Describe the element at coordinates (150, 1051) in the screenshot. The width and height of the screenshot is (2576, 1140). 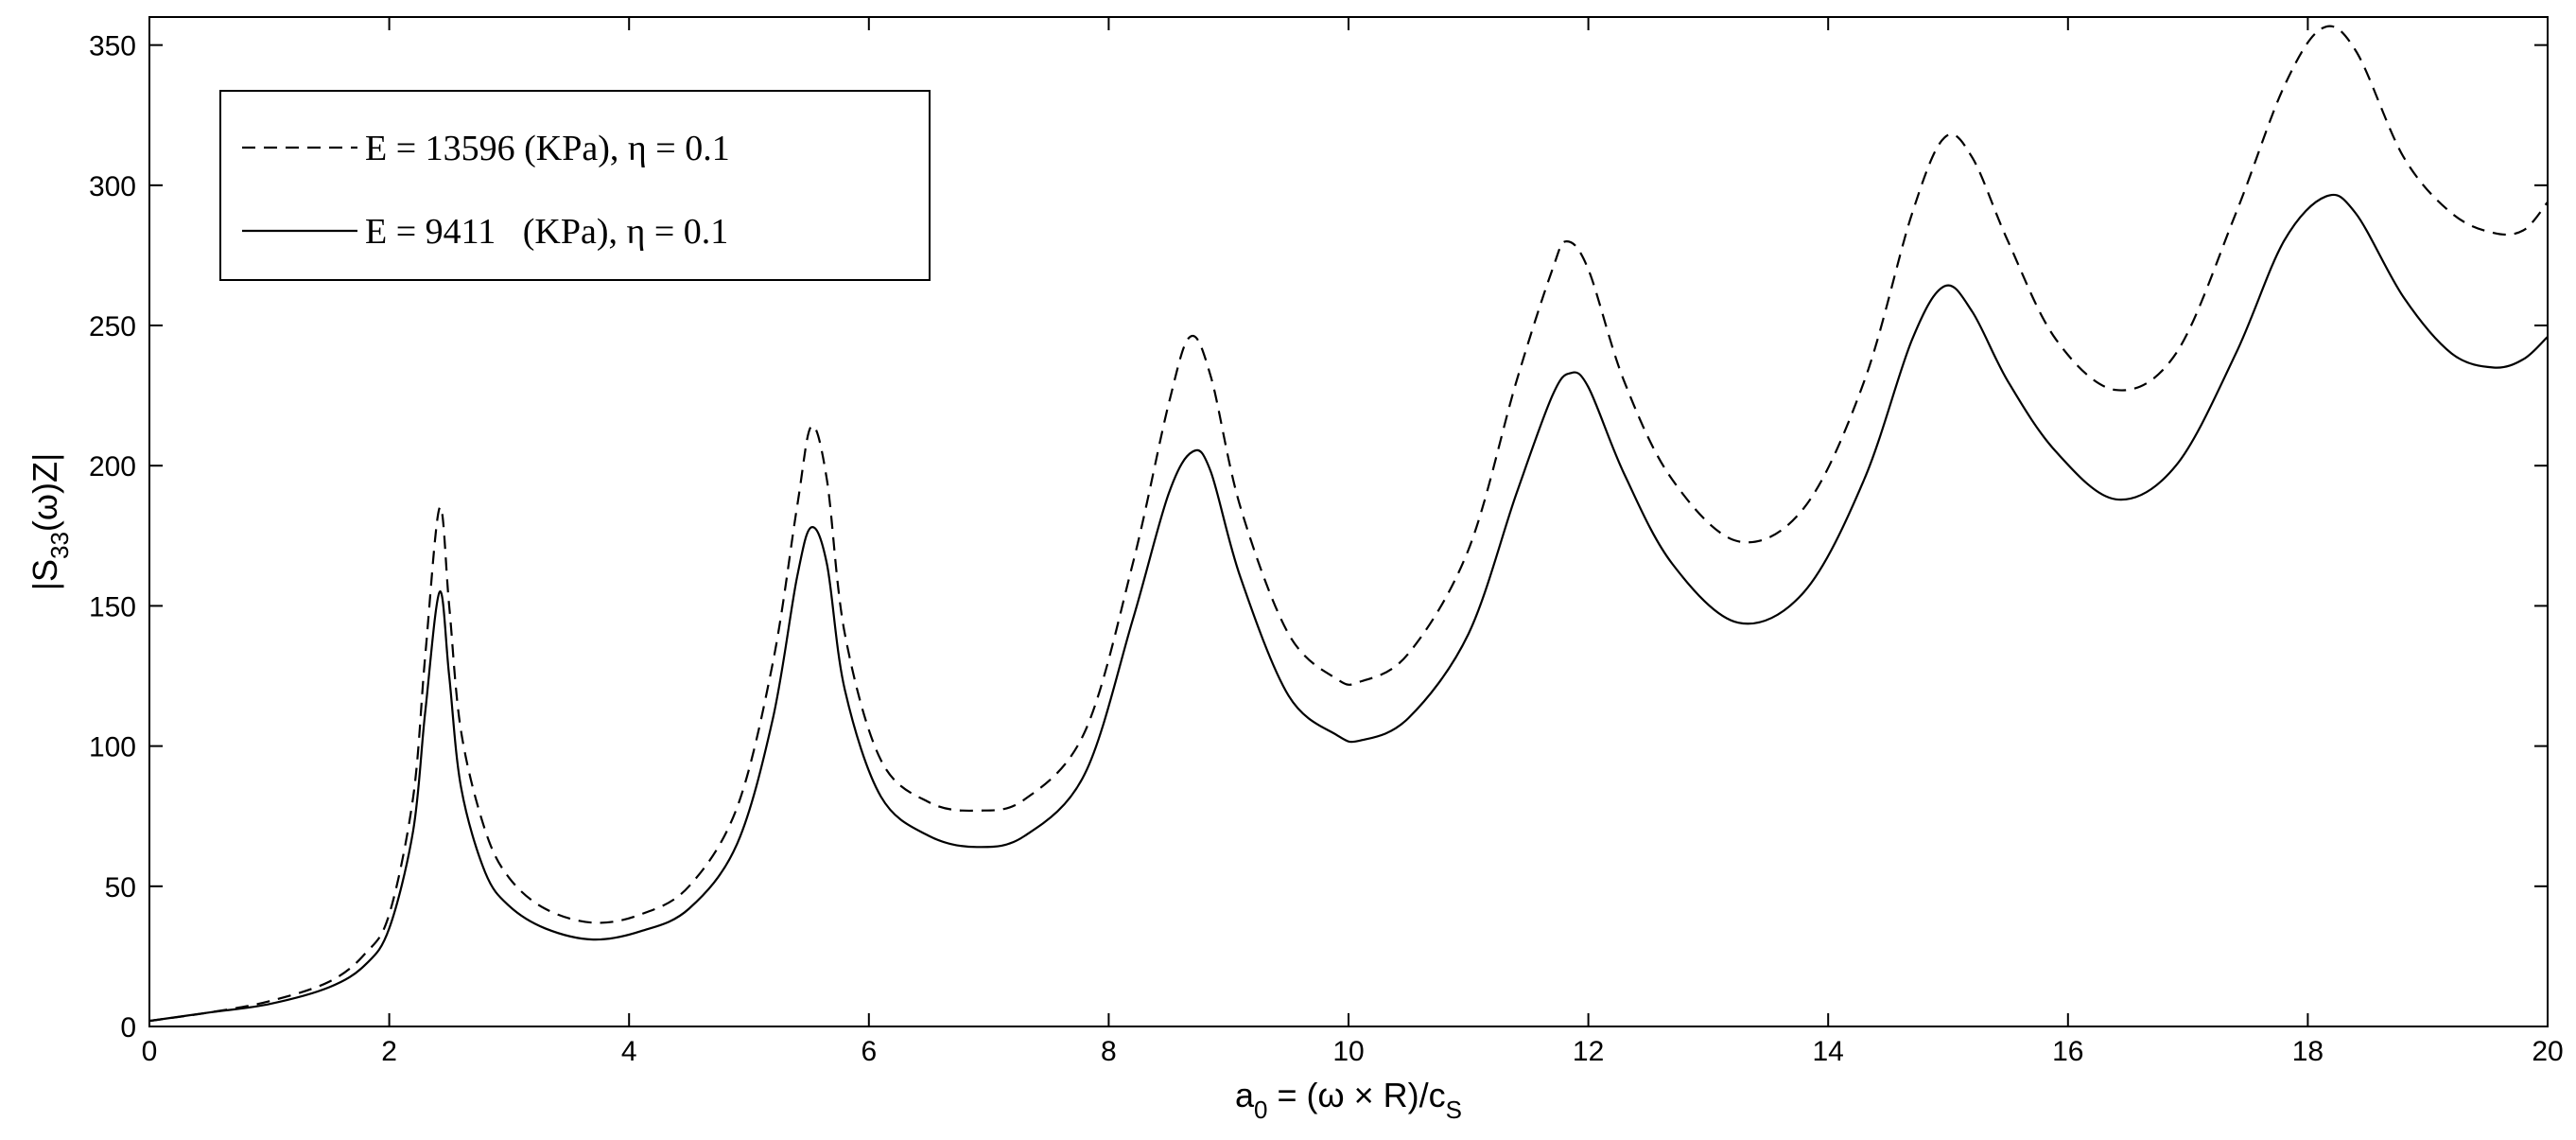
I see `x-tick-label: 0` at that location.